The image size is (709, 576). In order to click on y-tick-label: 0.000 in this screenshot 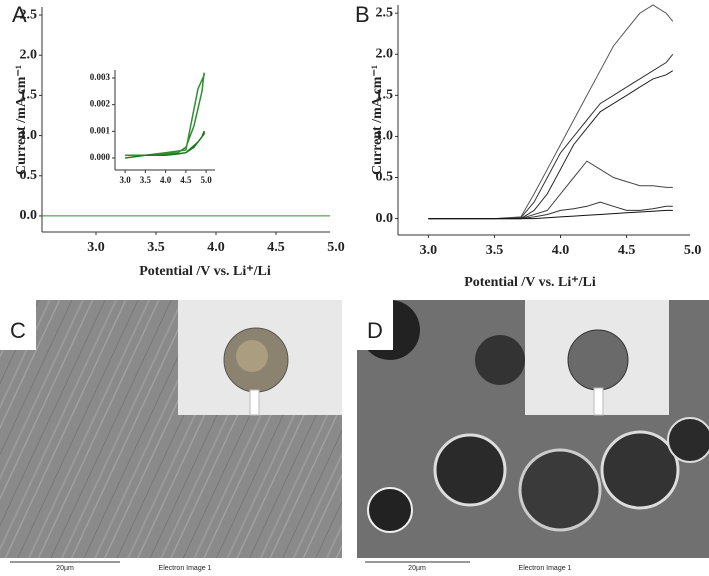, I will do `click(100, 157)`.